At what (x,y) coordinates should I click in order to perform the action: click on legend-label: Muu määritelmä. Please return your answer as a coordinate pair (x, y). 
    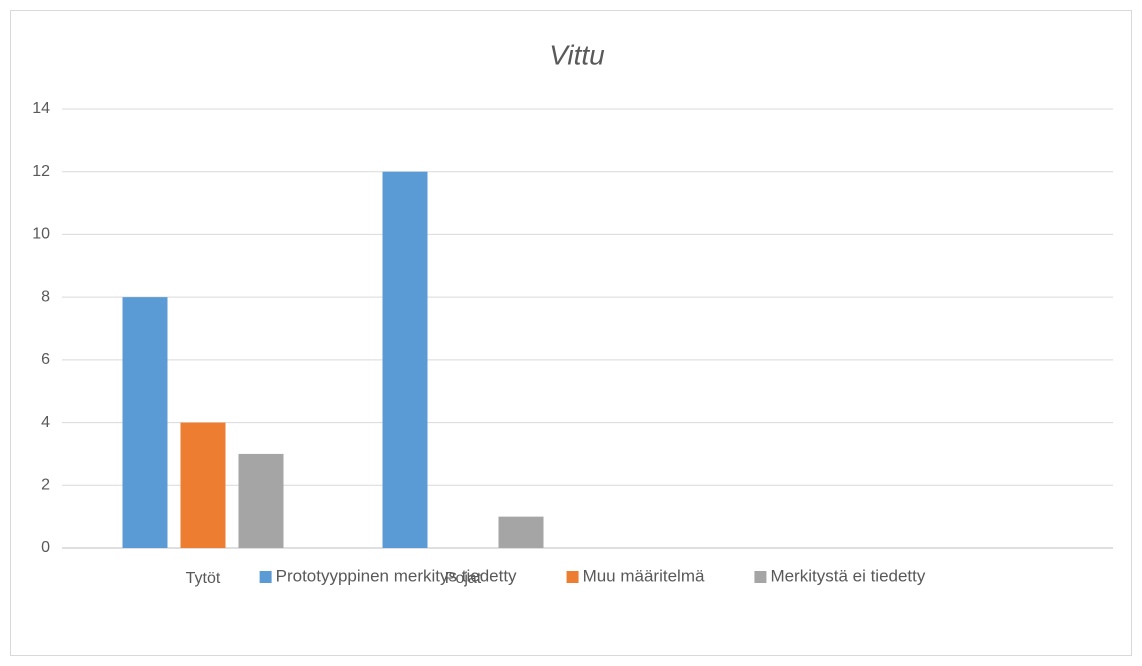
    Looking at the image, I should click on (644, 575).